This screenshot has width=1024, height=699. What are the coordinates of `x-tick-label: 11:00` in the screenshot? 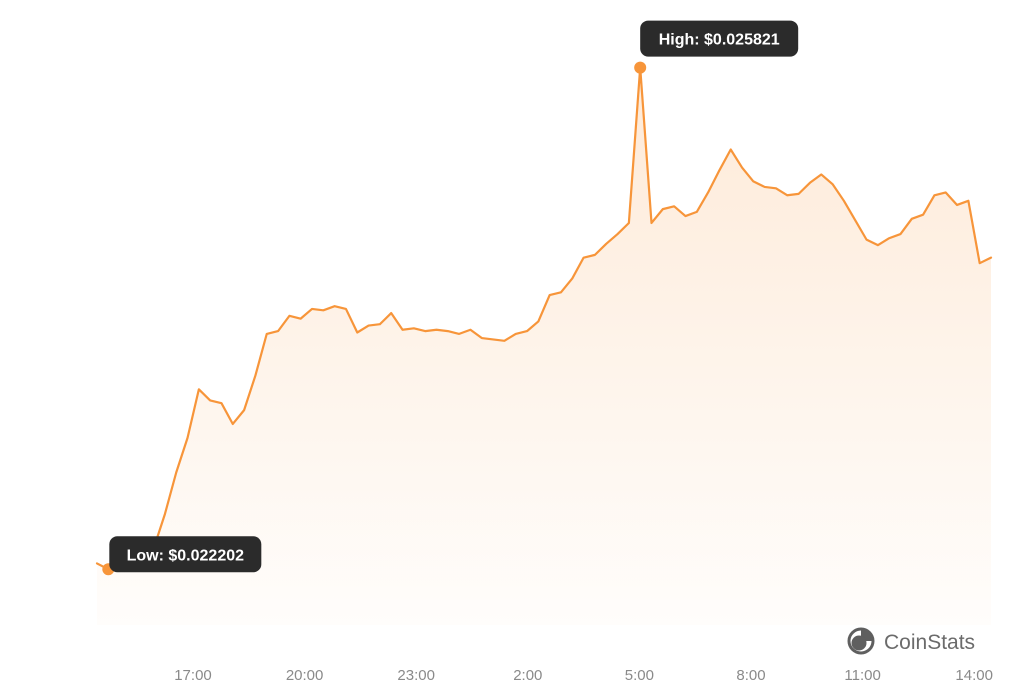 It's located at (862, 675).